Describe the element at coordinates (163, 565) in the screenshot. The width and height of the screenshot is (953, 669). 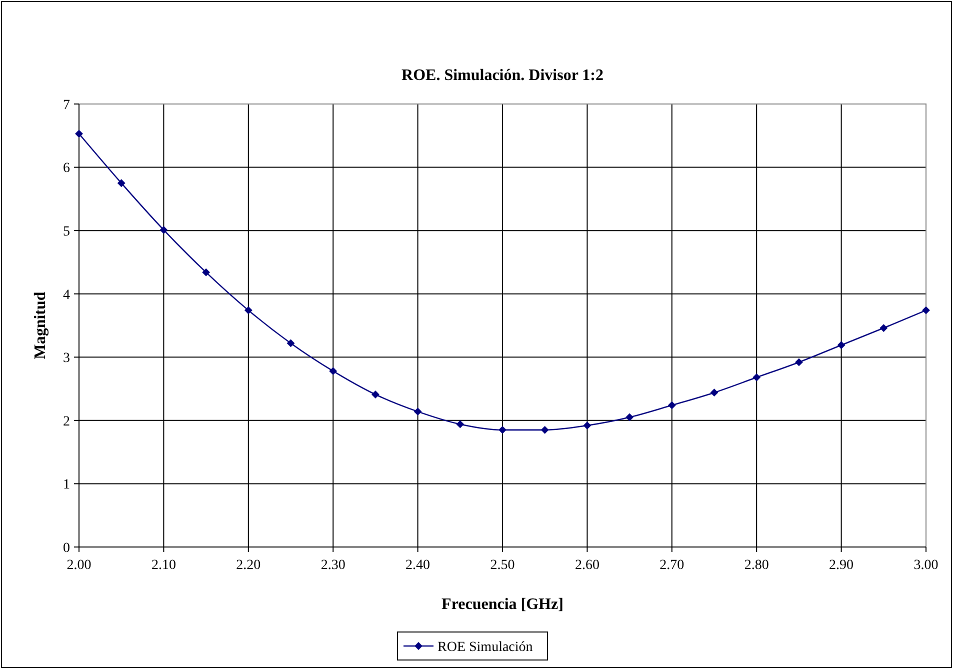
I see `x-tick-label: 2.10` at that location.